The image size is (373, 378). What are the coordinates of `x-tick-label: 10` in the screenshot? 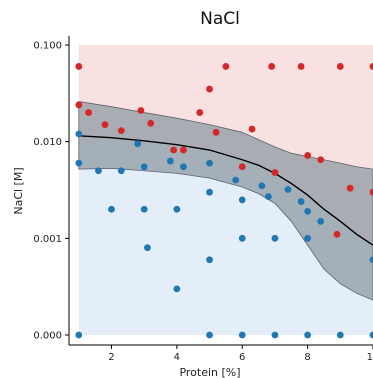 It's located at (370, 357).